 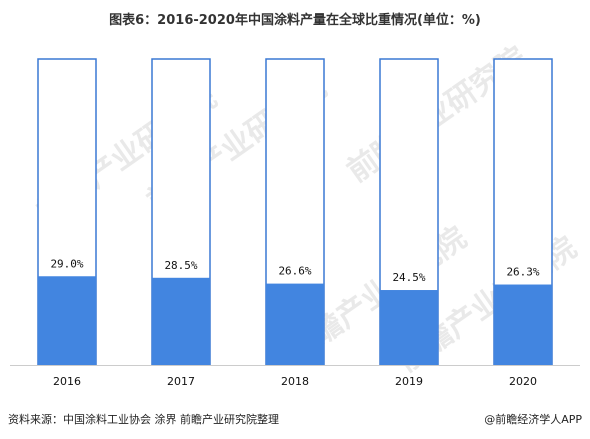 What do you see at coordinates (295, 20) in the screenshot?
I see `chart-title: 图表6：2016-2020年中国涂料产量在全球比重情况(单位：%)` at bounding box center [295, 20].